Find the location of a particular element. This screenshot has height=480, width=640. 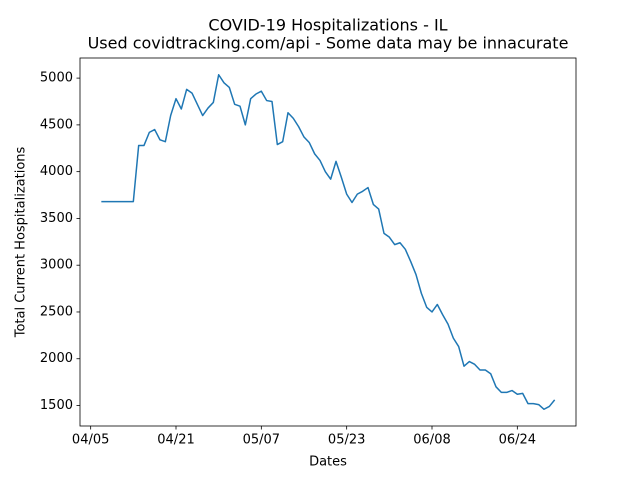

x-tick-label: 06/24 is located at coordinates (517, 440).